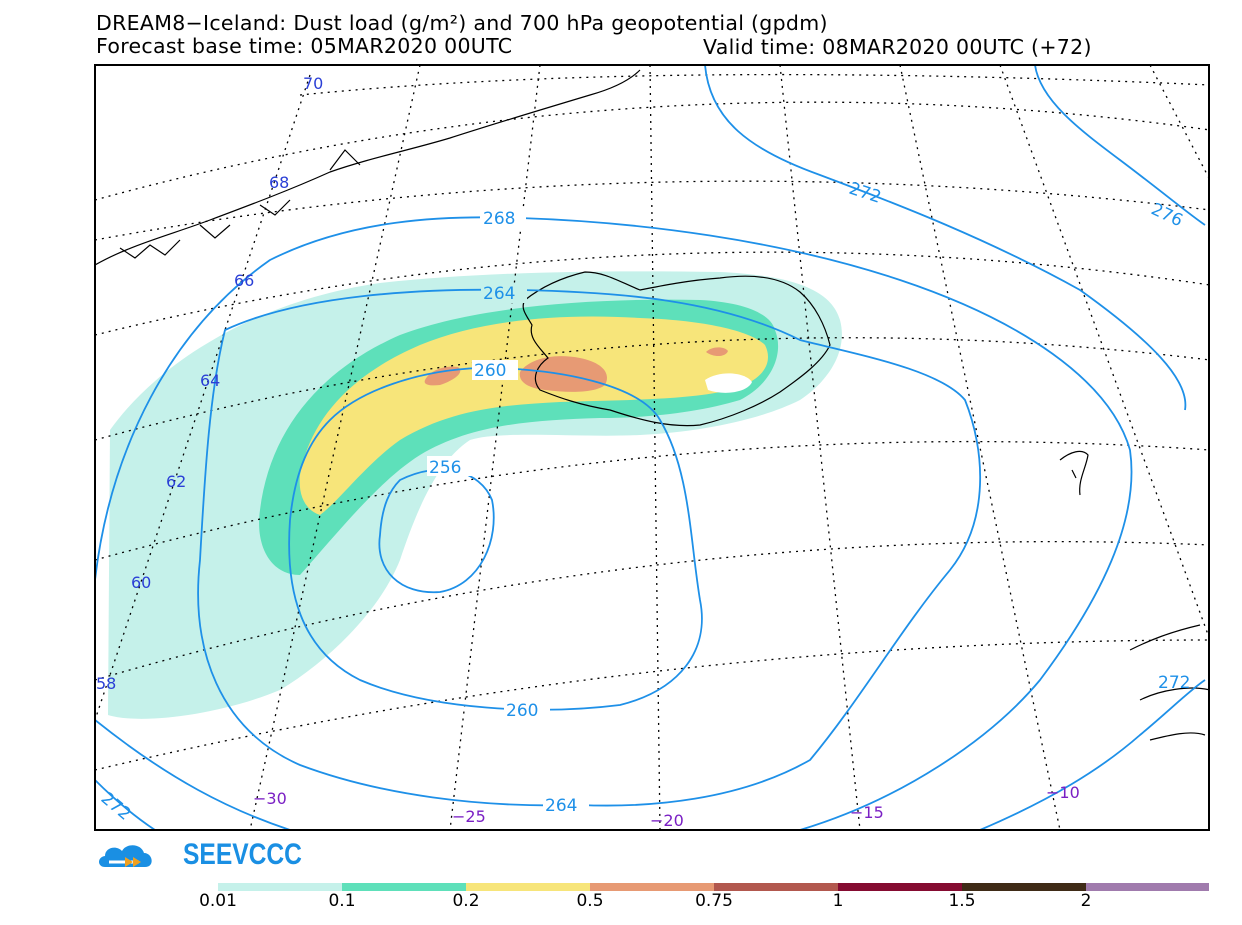  What do you see at coordinates (218, 901) in the screenshot?
I see `colorbar-label: 0.01` at bounding box center [218, 901].